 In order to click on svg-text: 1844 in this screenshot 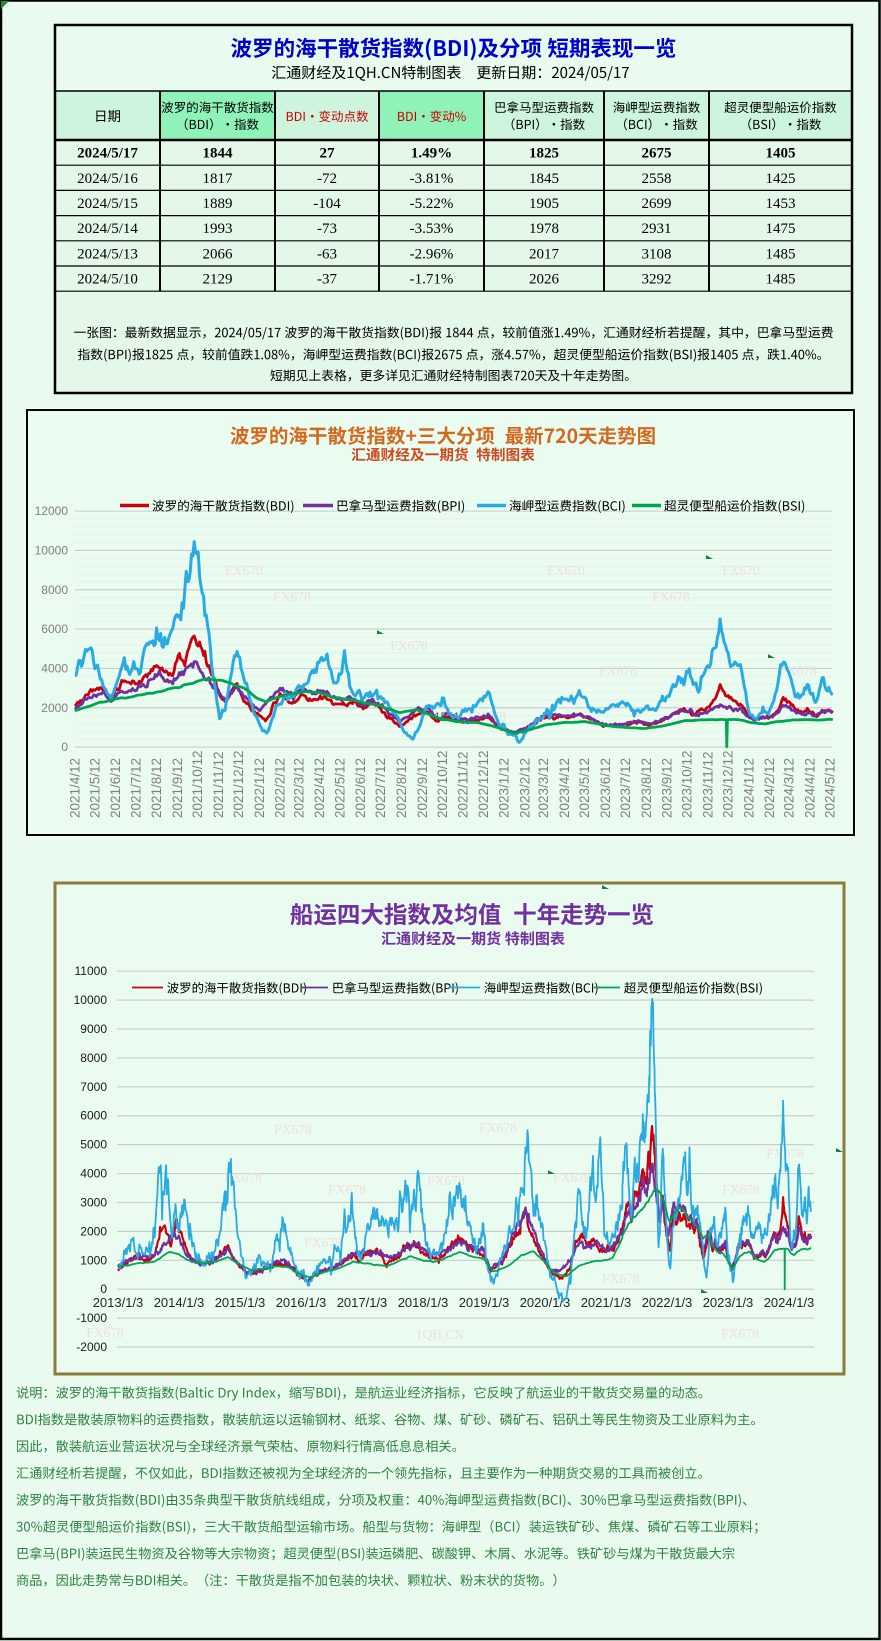, I will do `click(218, 154)`.